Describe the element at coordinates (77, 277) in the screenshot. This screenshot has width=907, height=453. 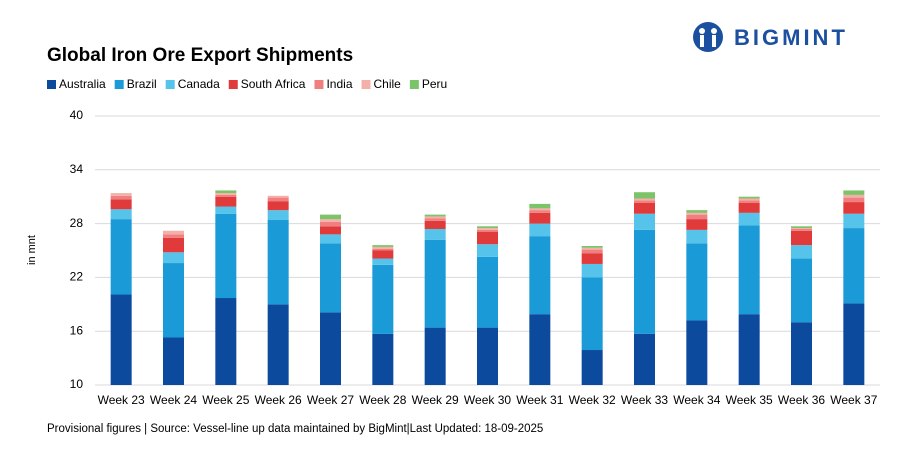
I see `y-tick-label: 22` at that location.